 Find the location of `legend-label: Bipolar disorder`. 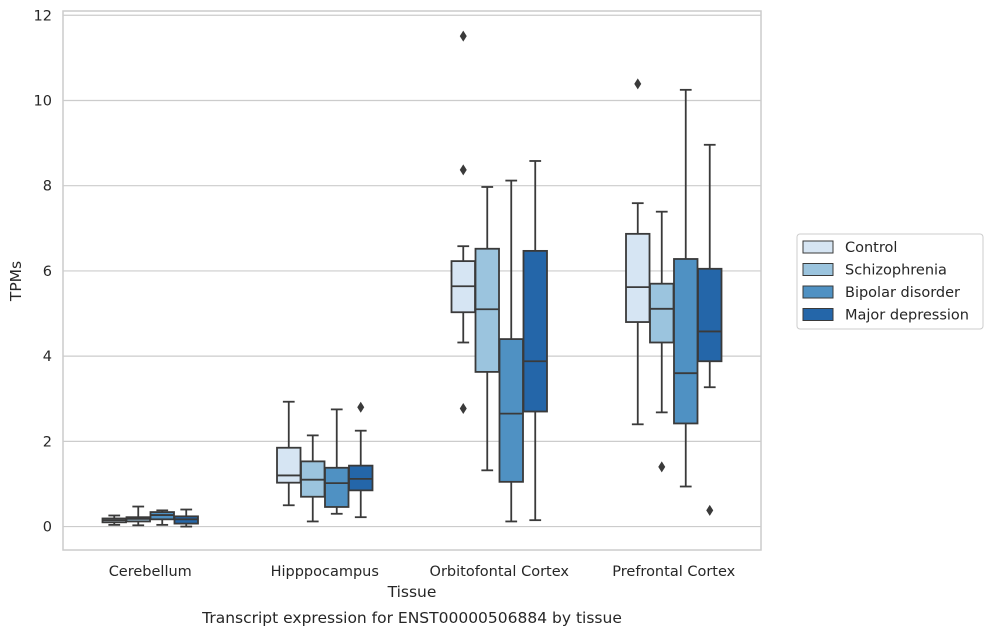

legend-label: Bipolar disorder is located at coordinates (902, 293).